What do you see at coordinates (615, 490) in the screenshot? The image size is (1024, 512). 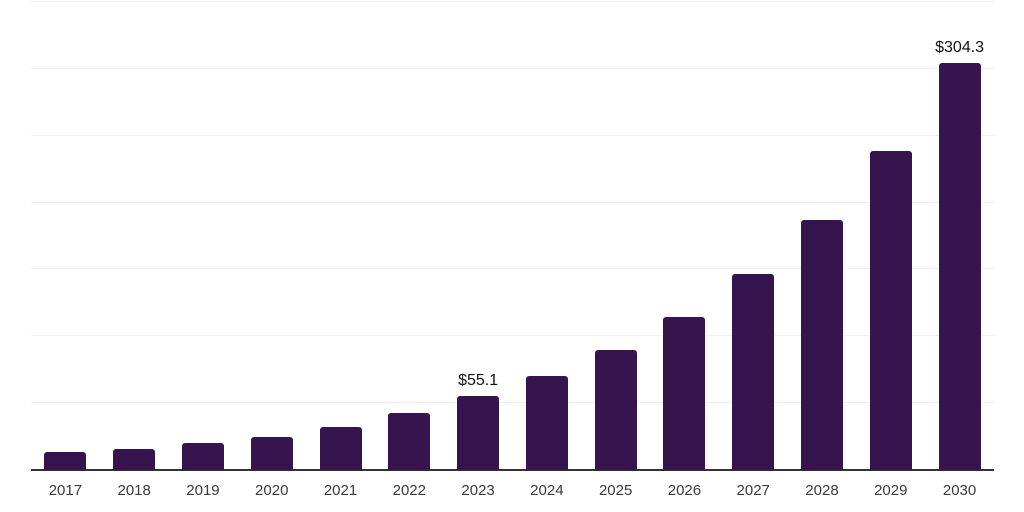 I see `x-tick-2025: 2025` at bounding box center [615, 490].